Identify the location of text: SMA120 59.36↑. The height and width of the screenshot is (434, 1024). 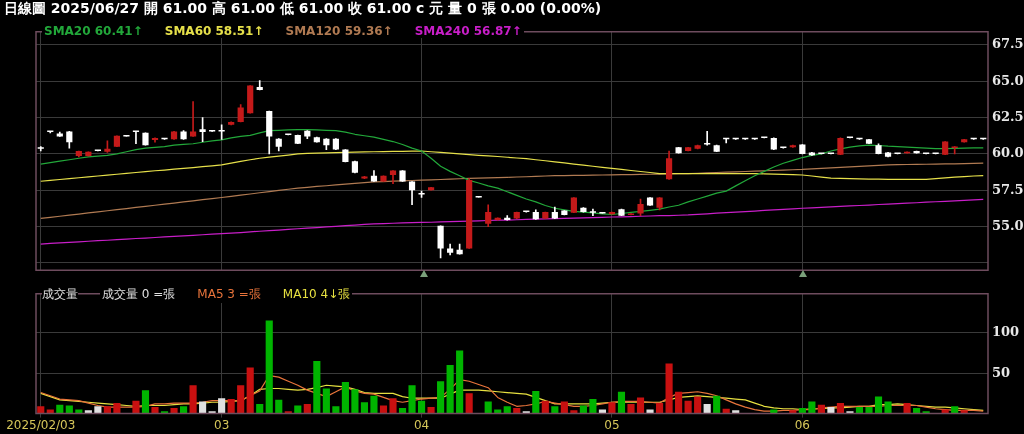
(339, 31).